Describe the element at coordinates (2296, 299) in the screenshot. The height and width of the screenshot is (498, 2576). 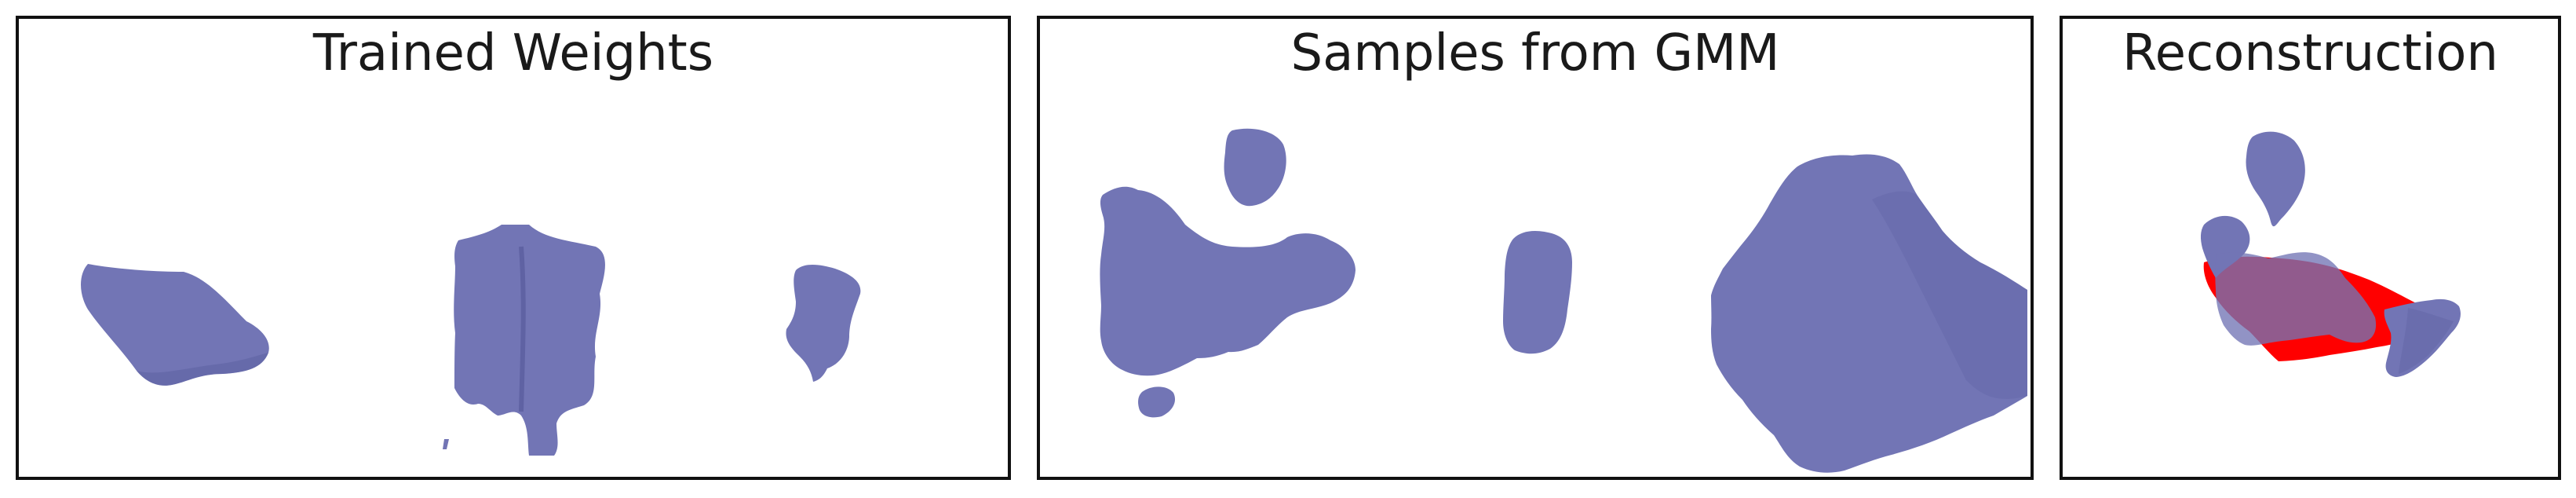
I see `recon-blob-center` at that location.